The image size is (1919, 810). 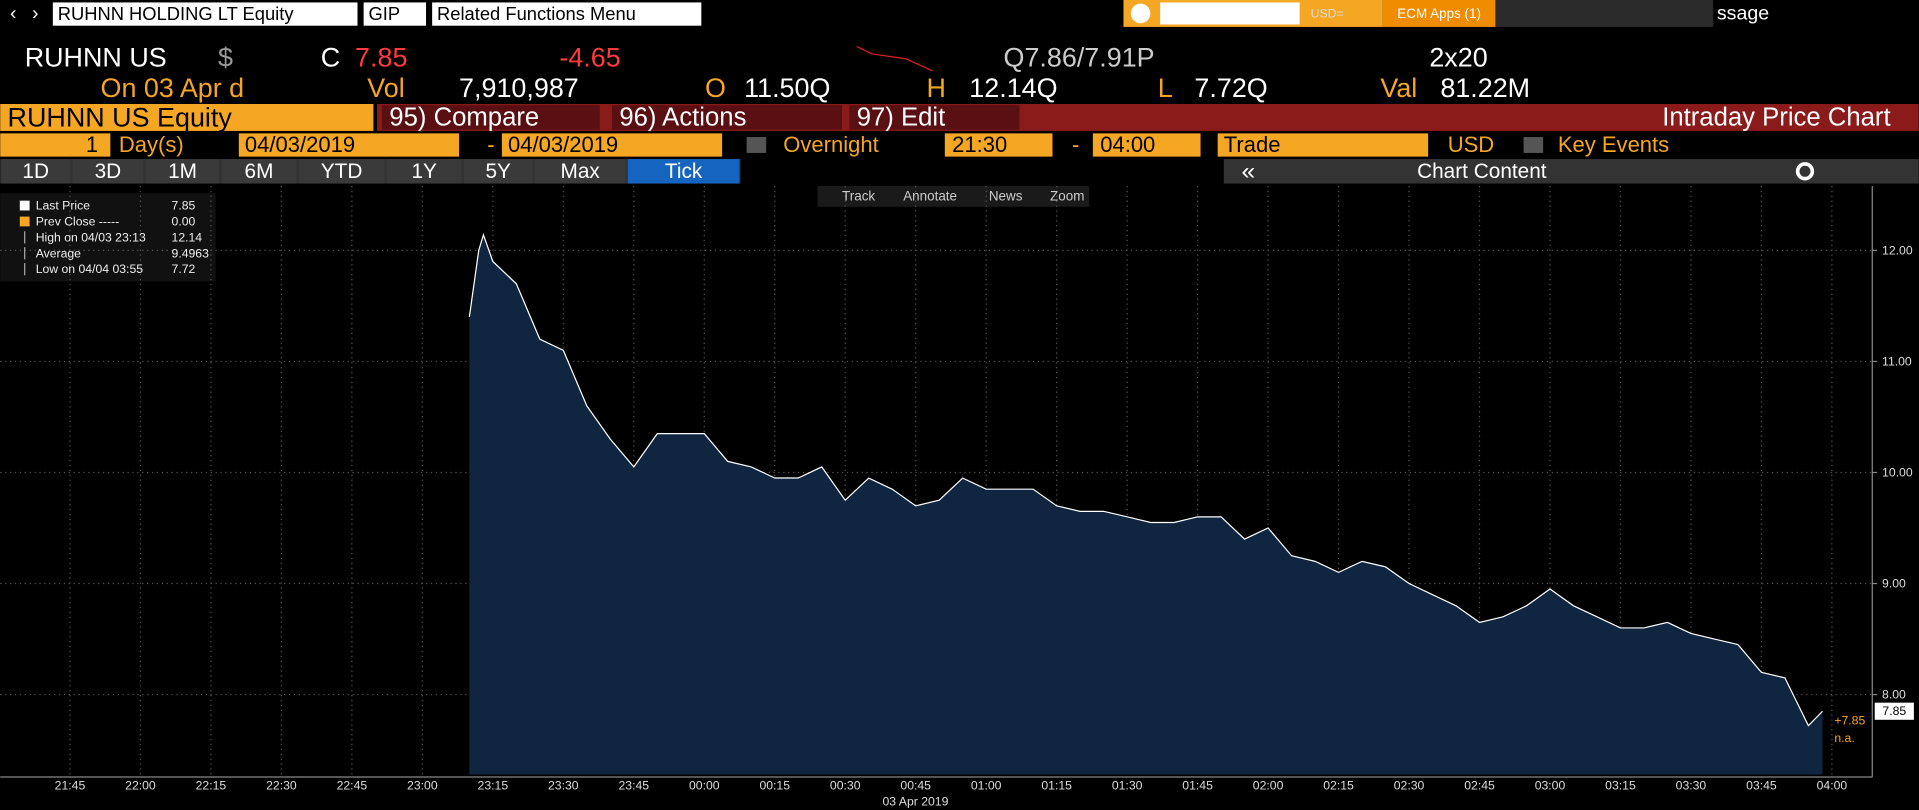 What do you see at coordinates (184, 221) in the screenshot?
I see `legend-value: 0.00` at bounding box center [184, 221].